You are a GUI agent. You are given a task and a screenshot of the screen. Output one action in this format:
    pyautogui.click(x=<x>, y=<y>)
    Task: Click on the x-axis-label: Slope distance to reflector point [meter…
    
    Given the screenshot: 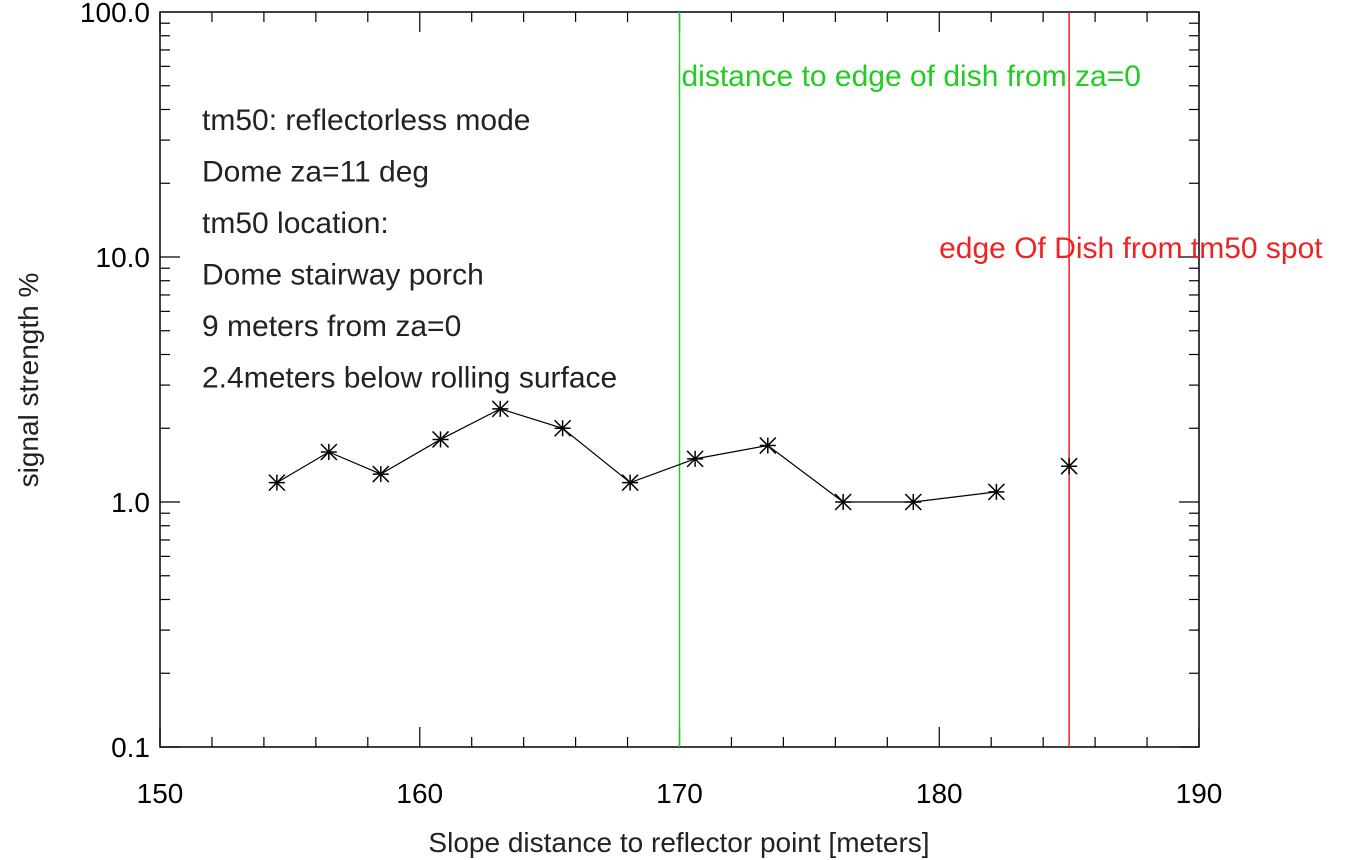 What is the action you would take?
    pyautogui.click(x=678, y=842)
    